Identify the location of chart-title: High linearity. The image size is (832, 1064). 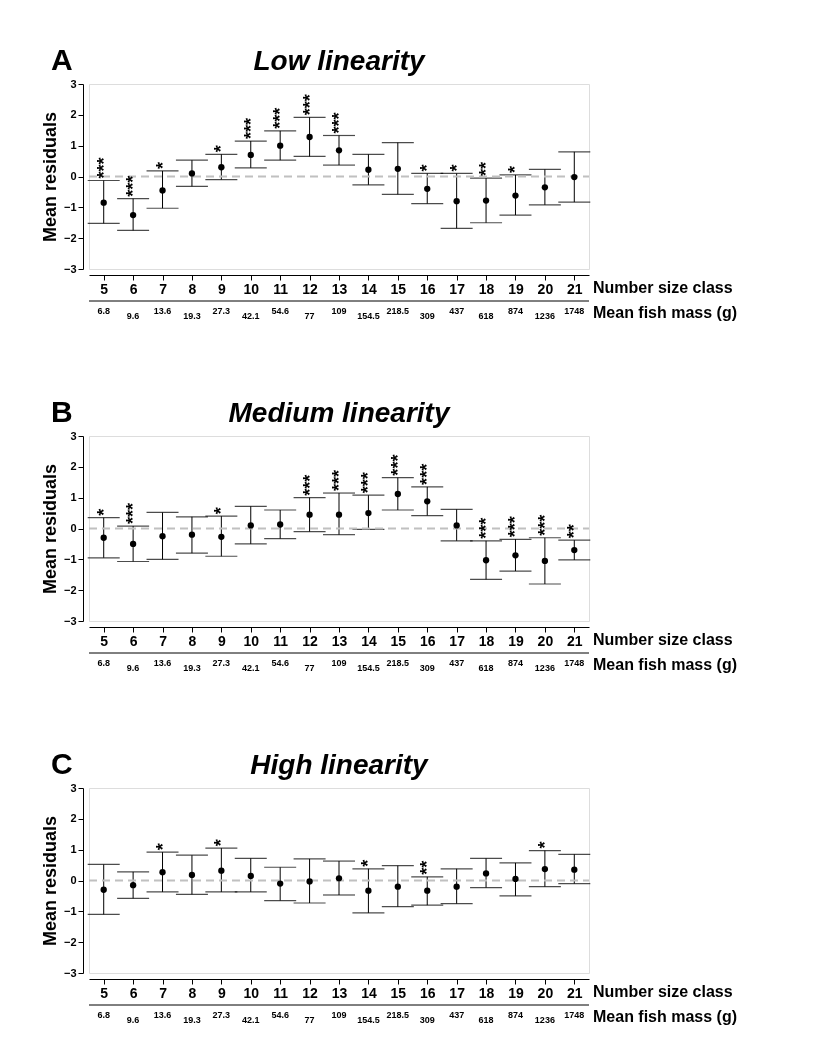
(340, 764).